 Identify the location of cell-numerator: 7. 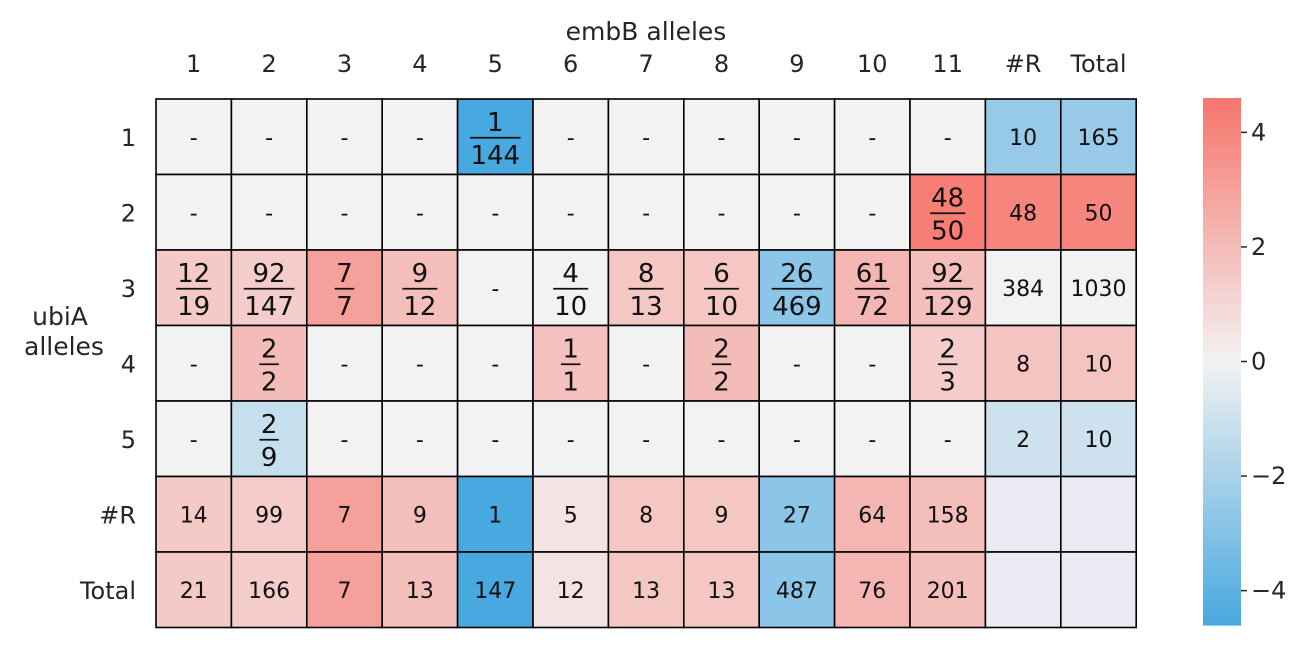
(344, 274).